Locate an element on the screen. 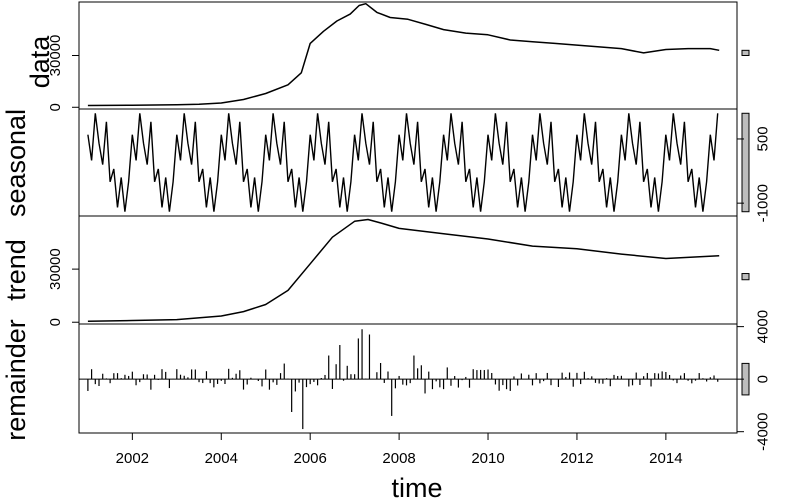  y-tick-label-remainder: 4000 is located at coordinates (762, 326).